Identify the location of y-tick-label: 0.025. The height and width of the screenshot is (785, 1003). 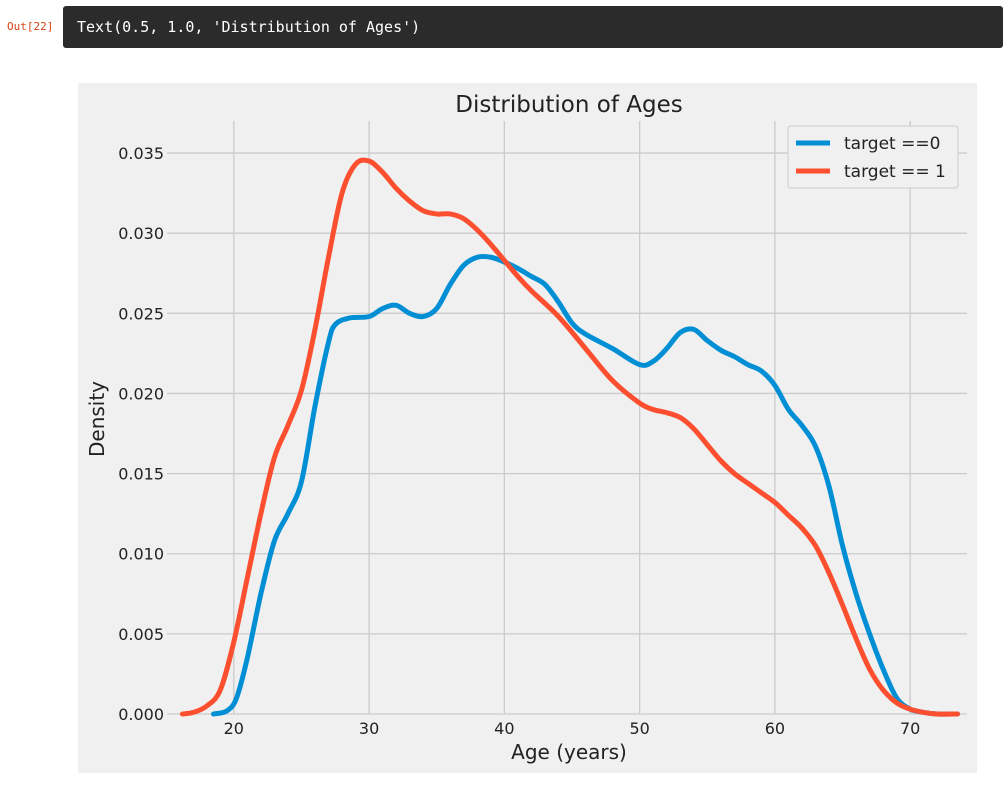
(141, 313).